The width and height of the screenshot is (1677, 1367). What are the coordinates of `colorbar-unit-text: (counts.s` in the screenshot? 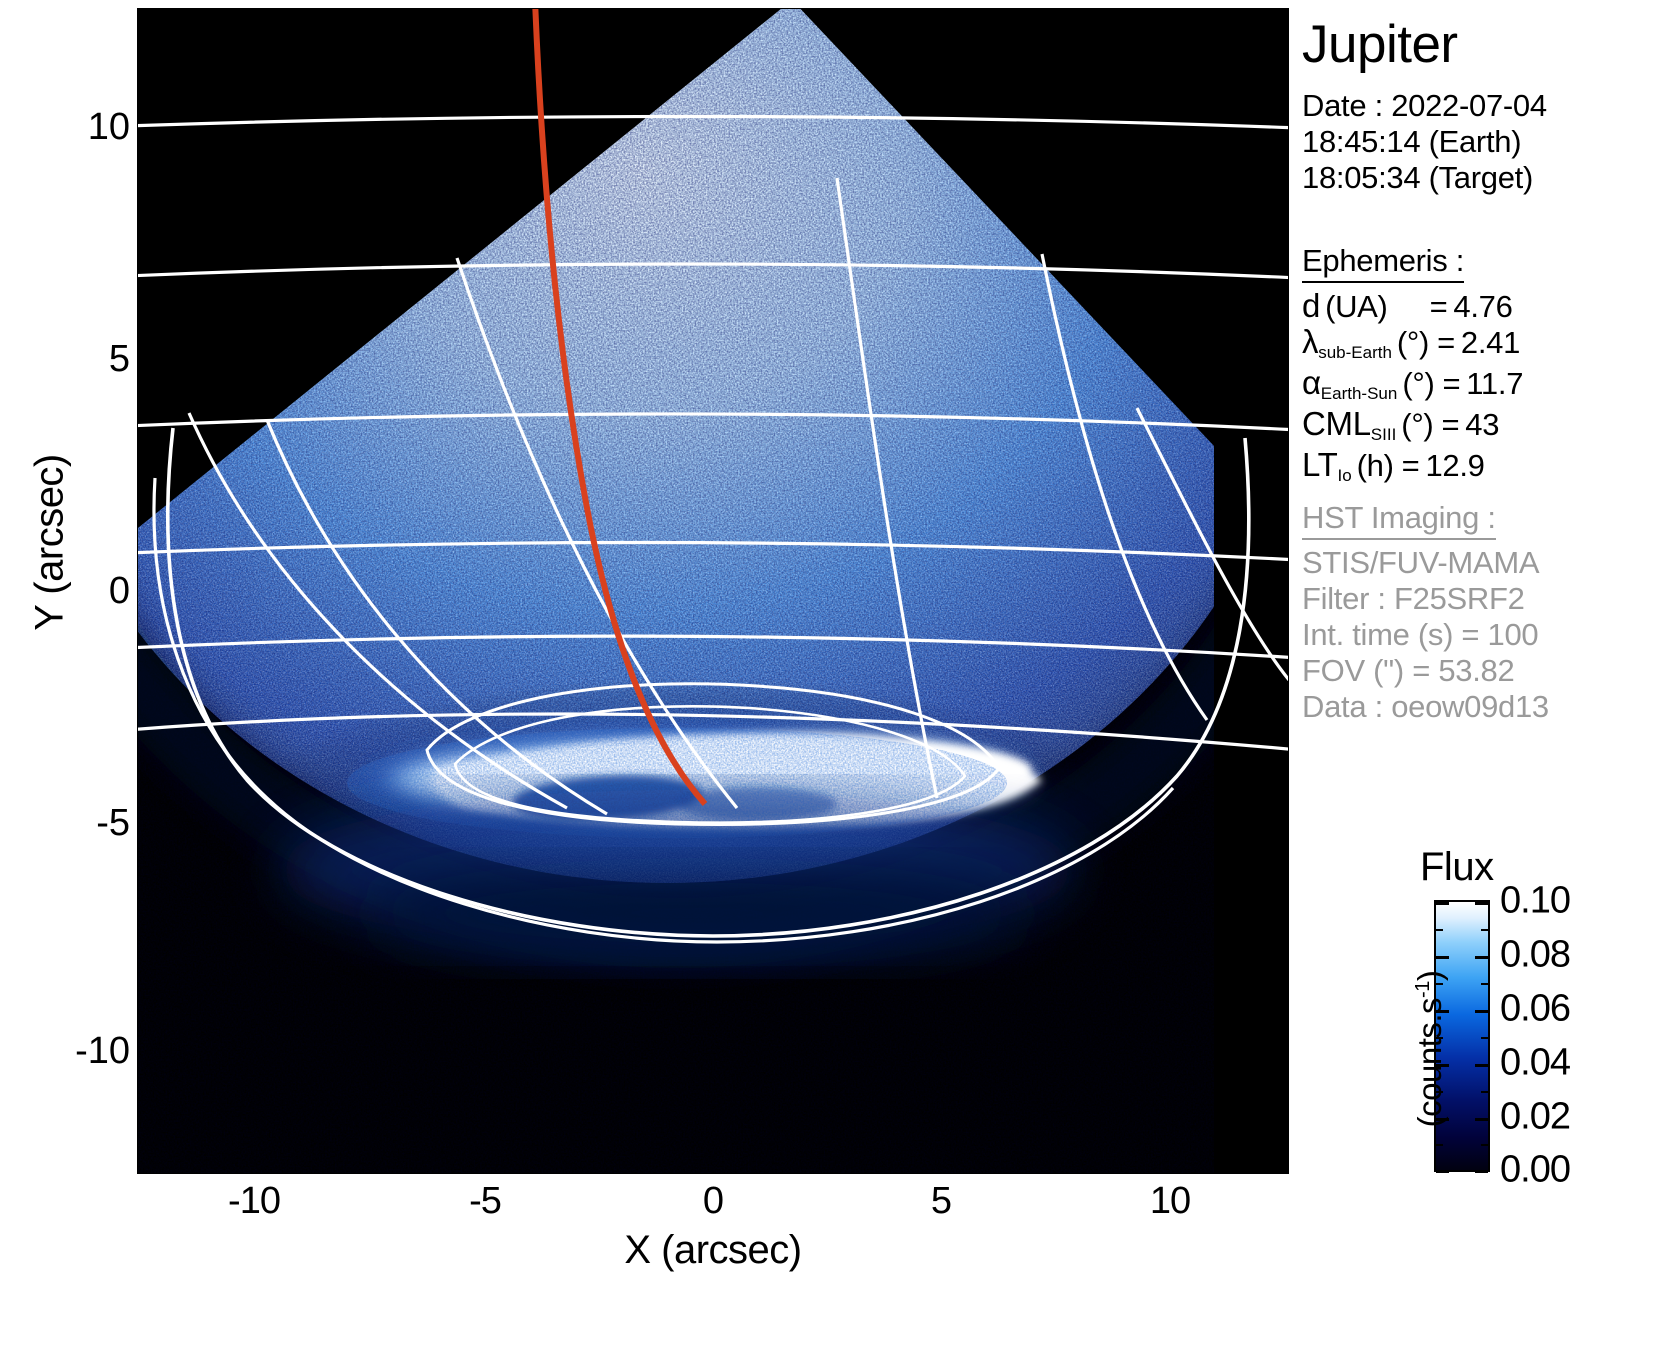 It's located at (1429, 1062).